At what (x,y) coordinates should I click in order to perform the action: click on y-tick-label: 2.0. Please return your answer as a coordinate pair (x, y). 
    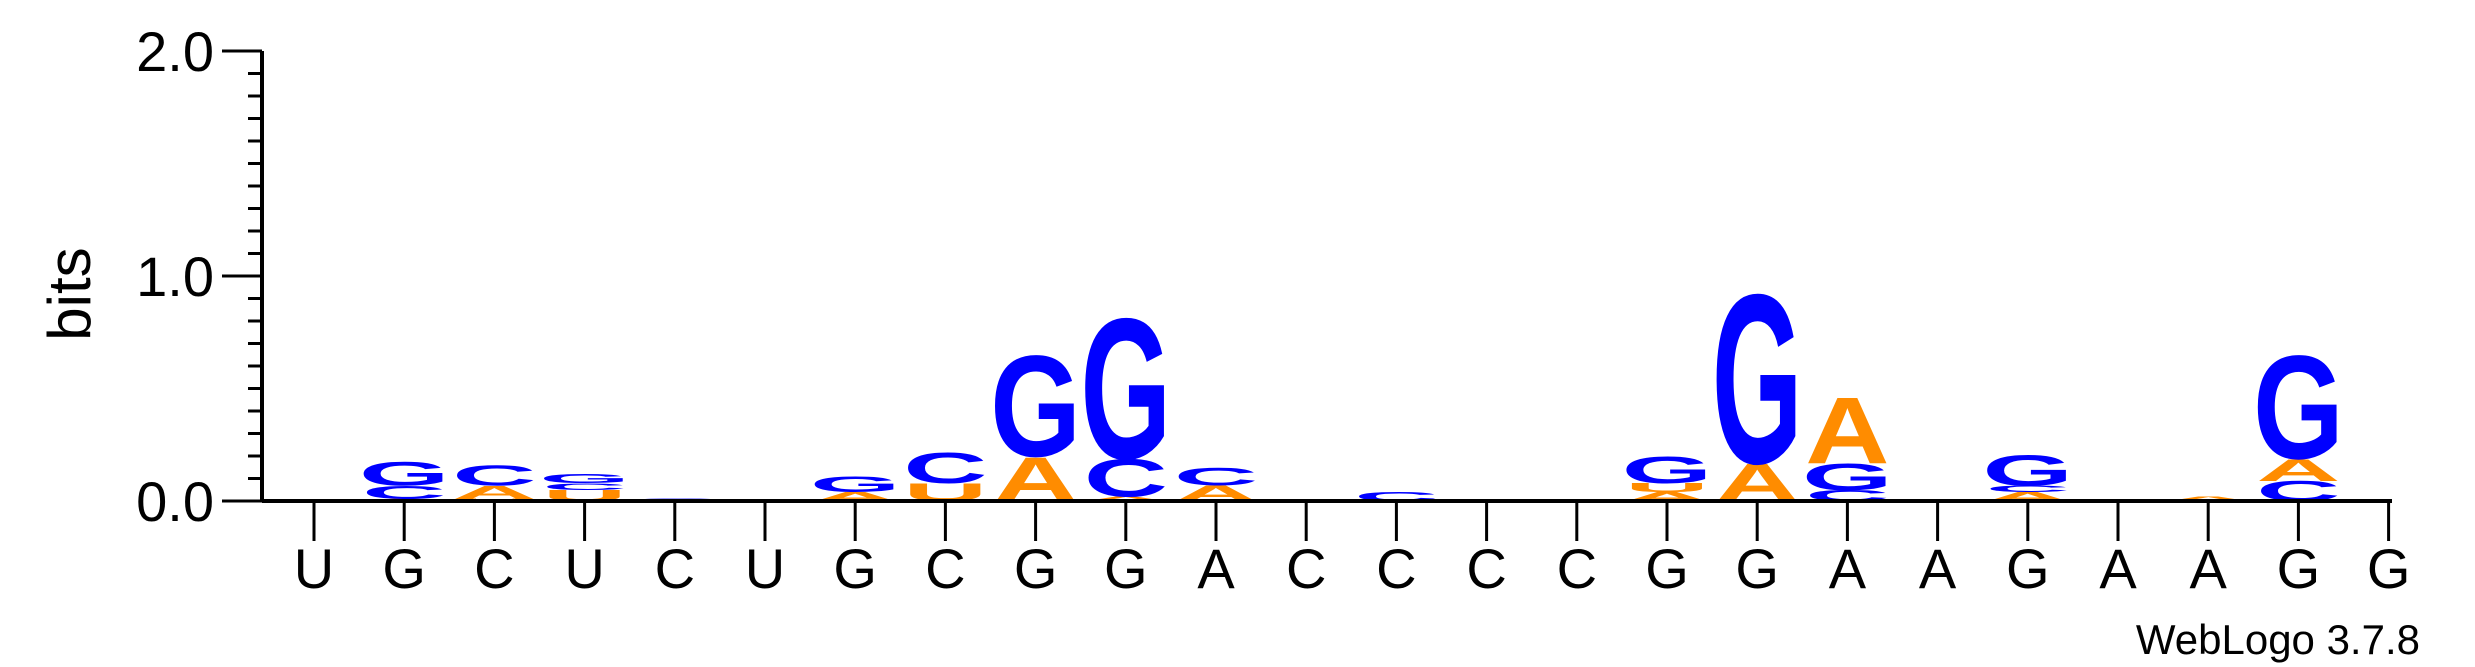
    Looking at the image, I should click on (175, 51).